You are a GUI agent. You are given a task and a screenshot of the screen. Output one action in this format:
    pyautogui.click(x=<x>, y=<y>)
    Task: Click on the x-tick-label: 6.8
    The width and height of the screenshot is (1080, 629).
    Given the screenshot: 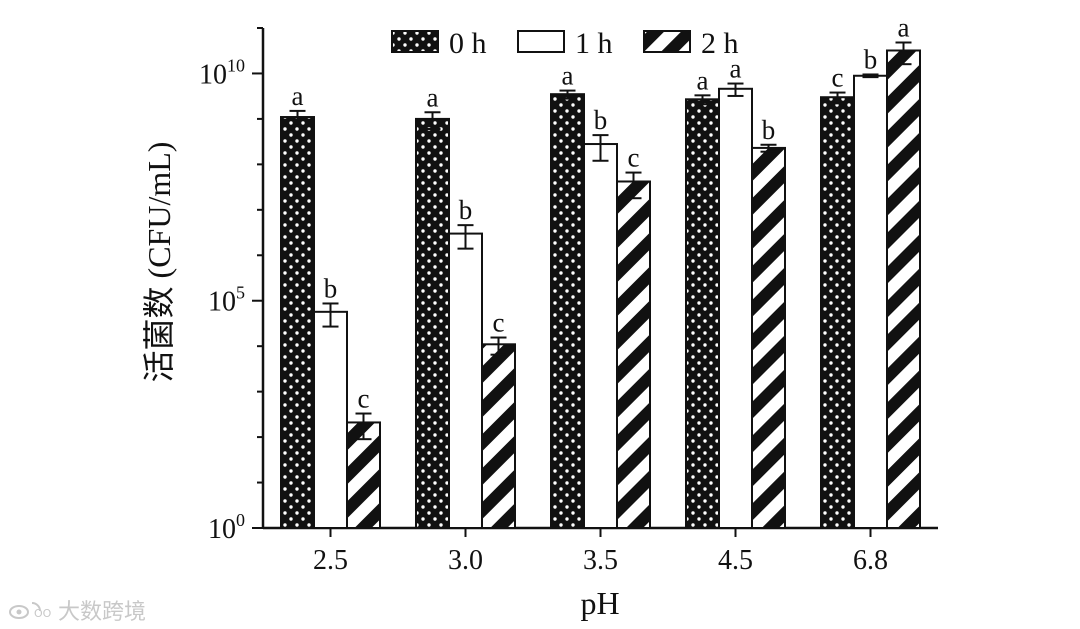 What is the action you would take?
    pyautogui.click(x=870, y=560)
    